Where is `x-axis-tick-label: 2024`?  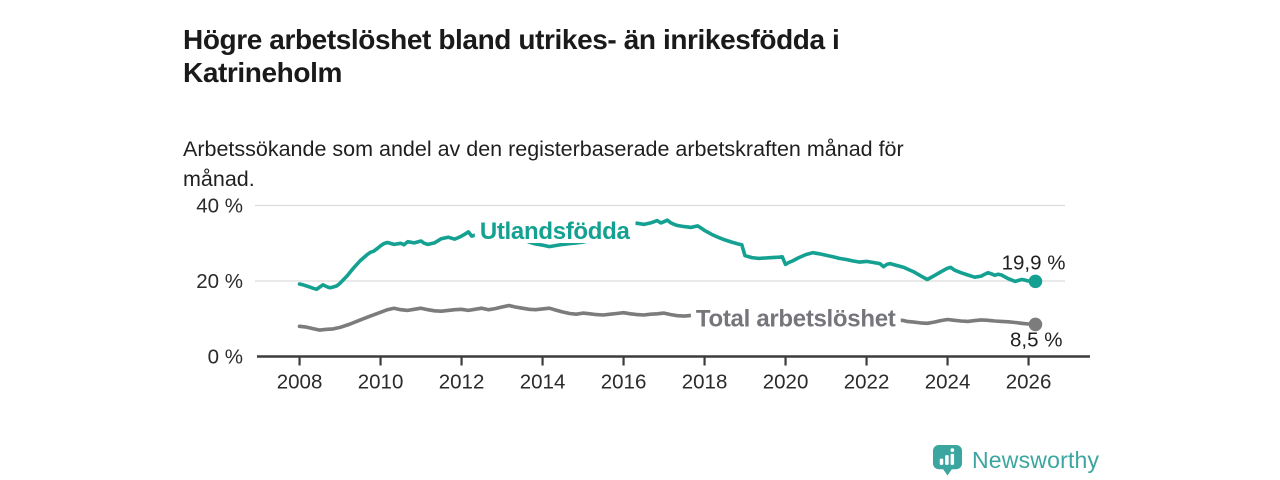 x-axis-tick-label: 2024 is located at coordinates (948, 382).